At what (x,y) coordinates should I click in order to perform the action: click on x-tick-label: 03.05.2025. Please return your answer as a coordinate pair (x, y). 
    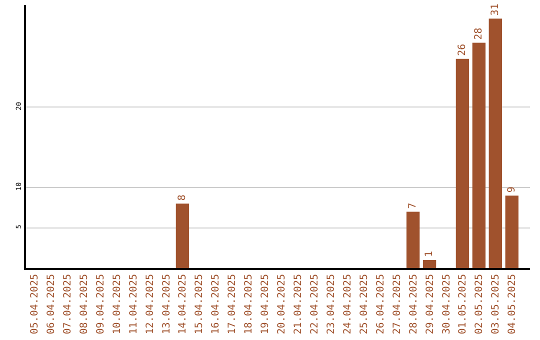
    Looking at the image, I should click on (496, 304).